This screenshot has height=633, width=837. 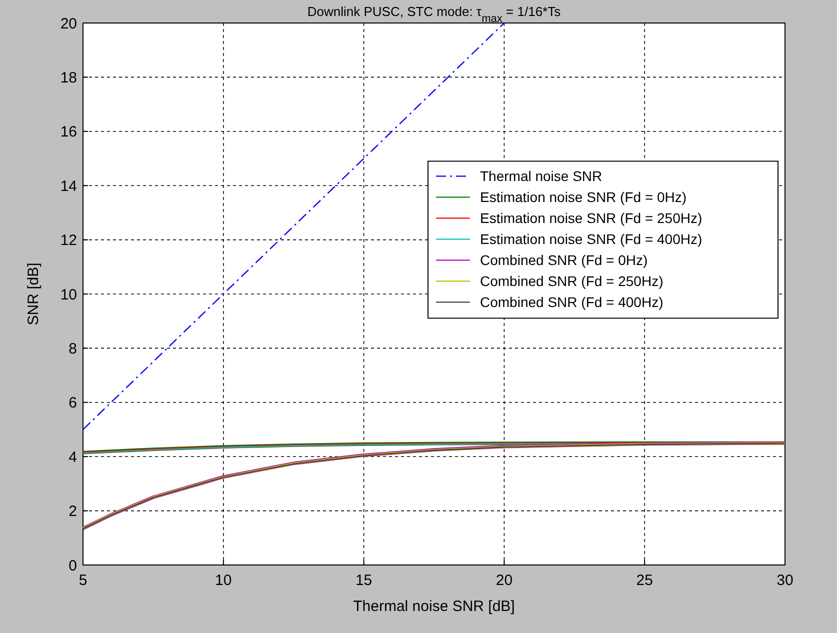 What do you see at coordinates (72, 457) in the screenshot?
I see `y-tick-label: 4` at bounding box center [72, 457].